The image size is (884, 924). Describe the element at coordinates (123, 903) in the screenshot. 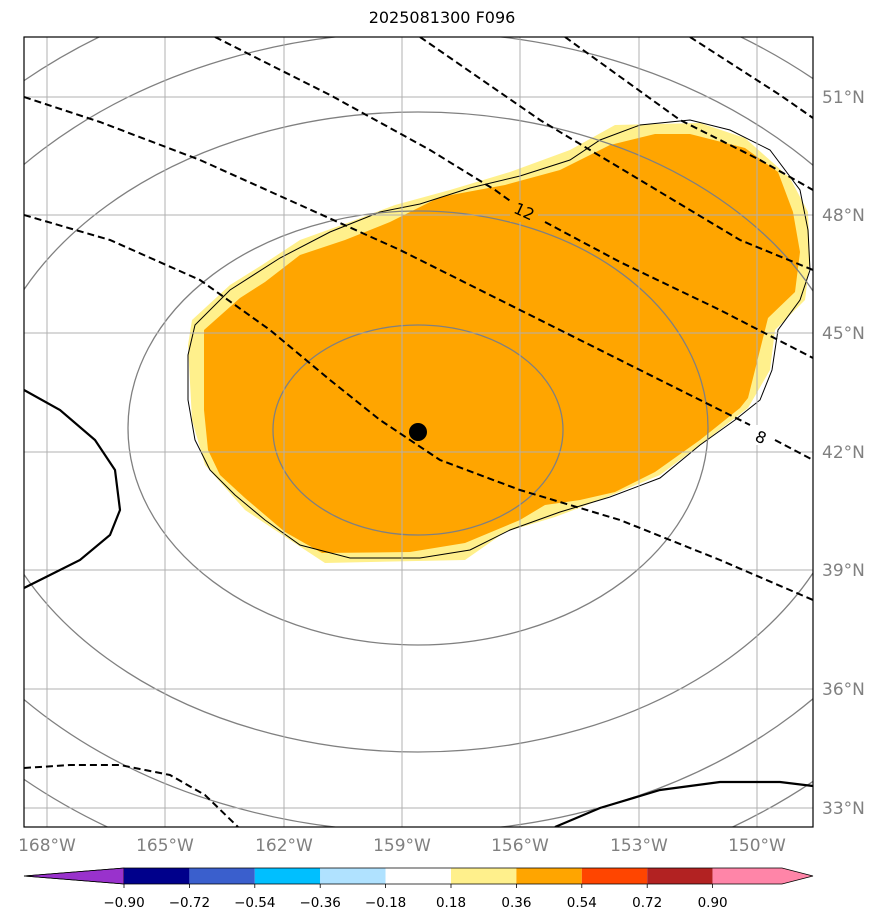

I see `colorbar-tick-label: −0.90` at that location.